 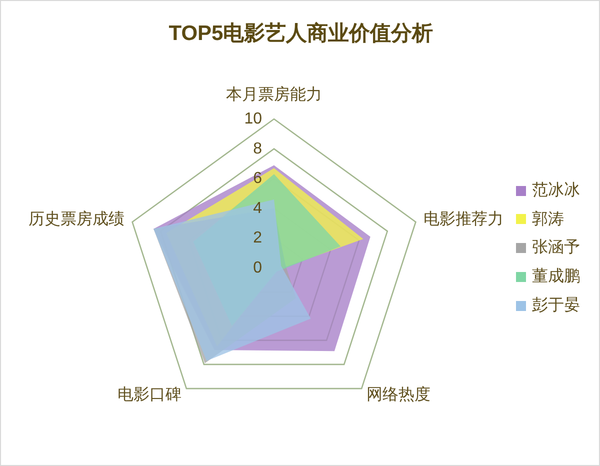 I want to click on legend-label: 张涵予, so click(x=556, y=247).